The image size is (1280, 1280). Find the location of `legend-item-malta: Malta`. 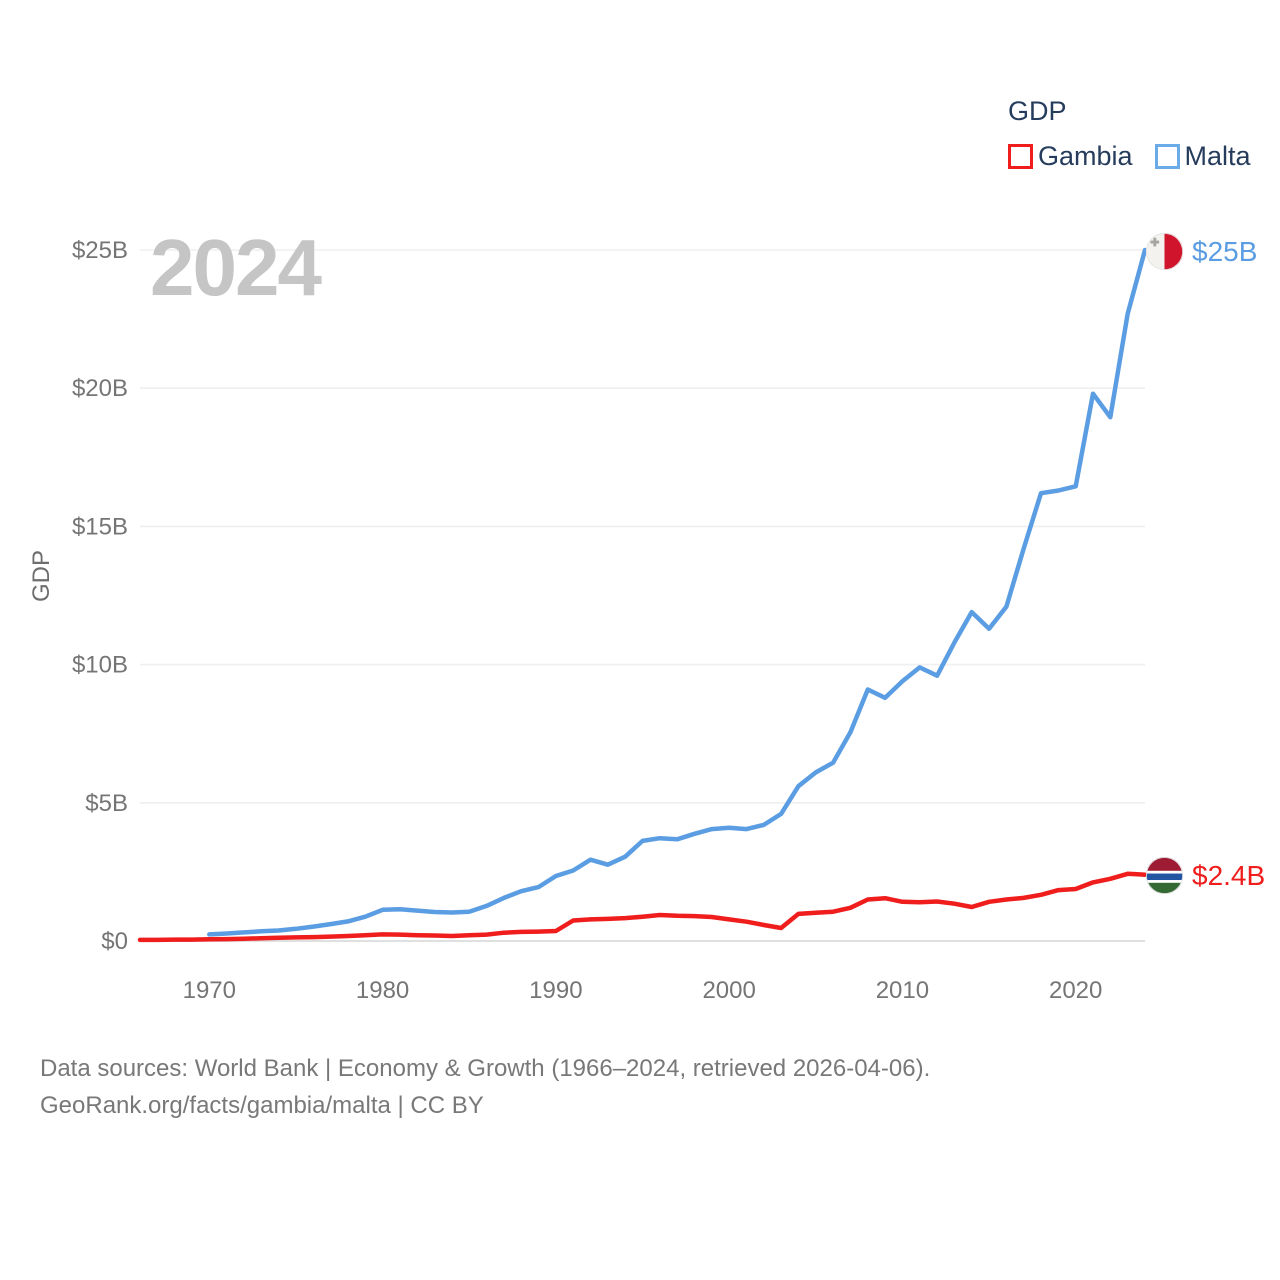

legend-item-malta: Malta is located at coordinates (1202, 156).